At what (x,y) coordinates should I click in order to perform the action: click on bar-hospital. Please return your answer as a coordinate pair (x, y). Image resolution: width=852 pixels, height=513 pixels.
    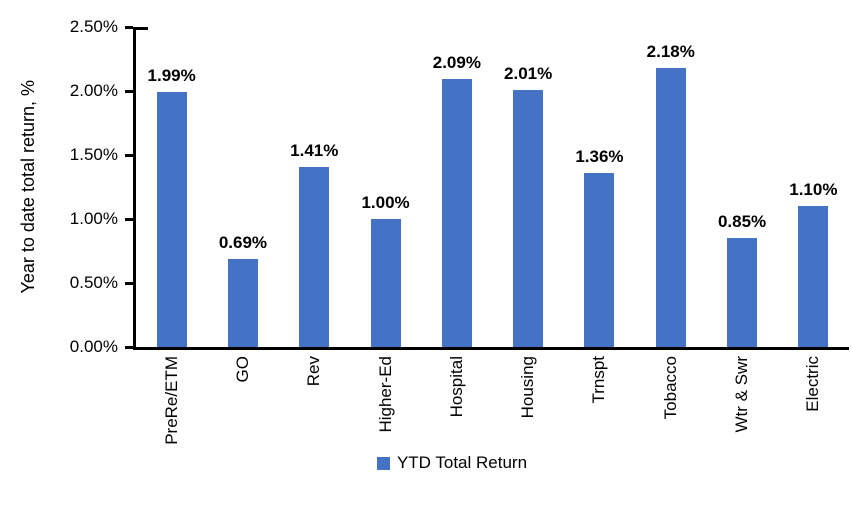
    Looking at the image, I should click on (456, 213).